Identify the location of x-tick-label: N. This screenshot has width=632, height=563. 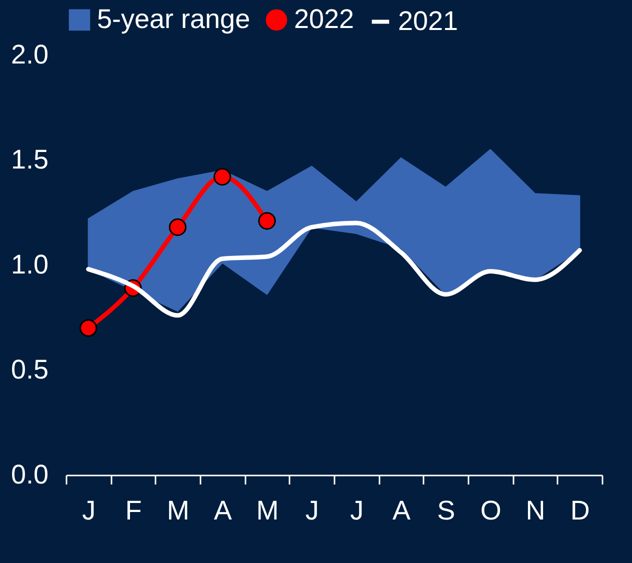
(536, 511).